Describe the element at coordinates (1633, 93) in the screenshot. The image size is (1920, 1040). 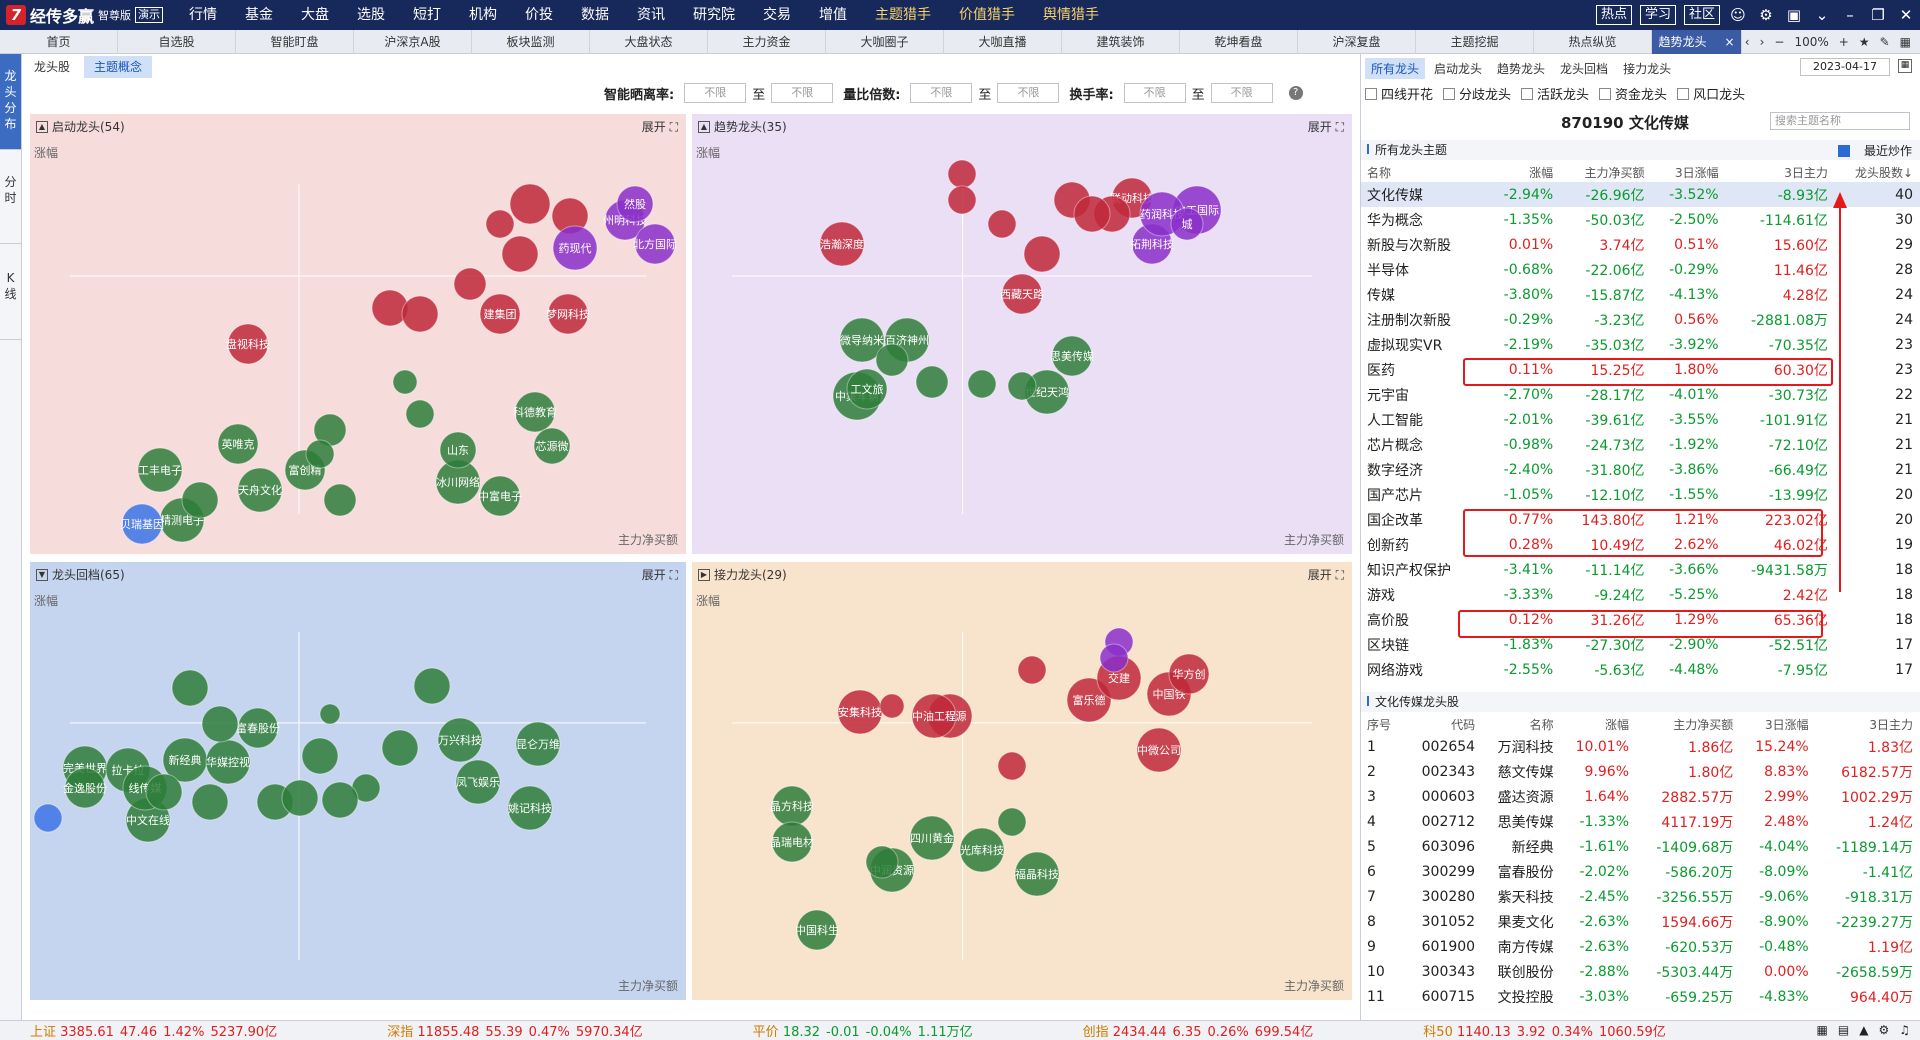
I see `filter-checkbox: 资金龙头` at that location.